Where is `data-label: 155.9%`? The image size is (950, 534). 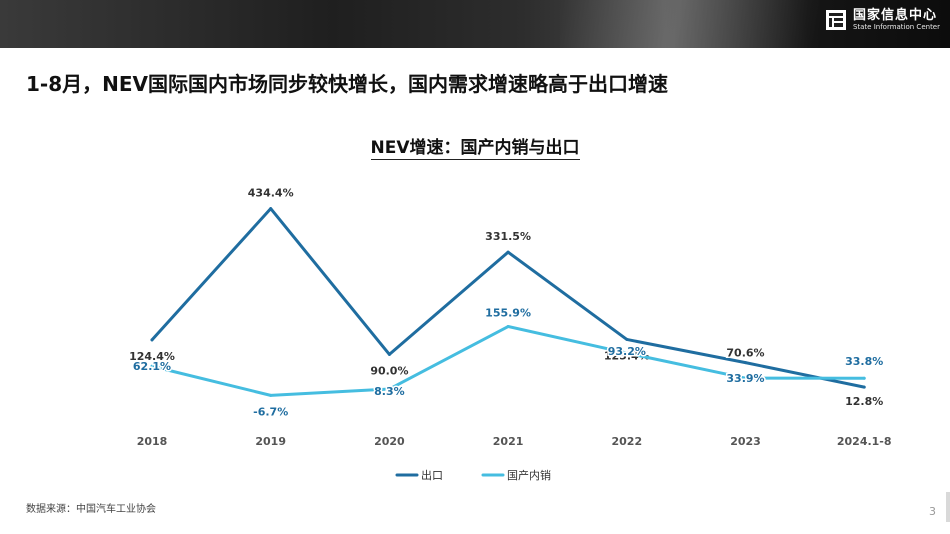 data-label: 155.9% is located at coordinates (508, 313).